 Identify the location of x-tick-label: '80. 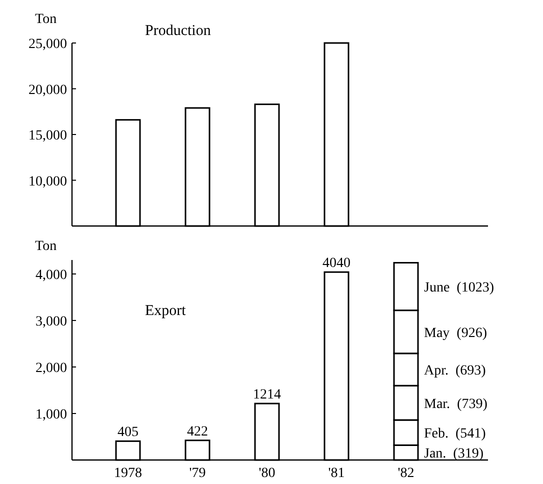
(267, 473).